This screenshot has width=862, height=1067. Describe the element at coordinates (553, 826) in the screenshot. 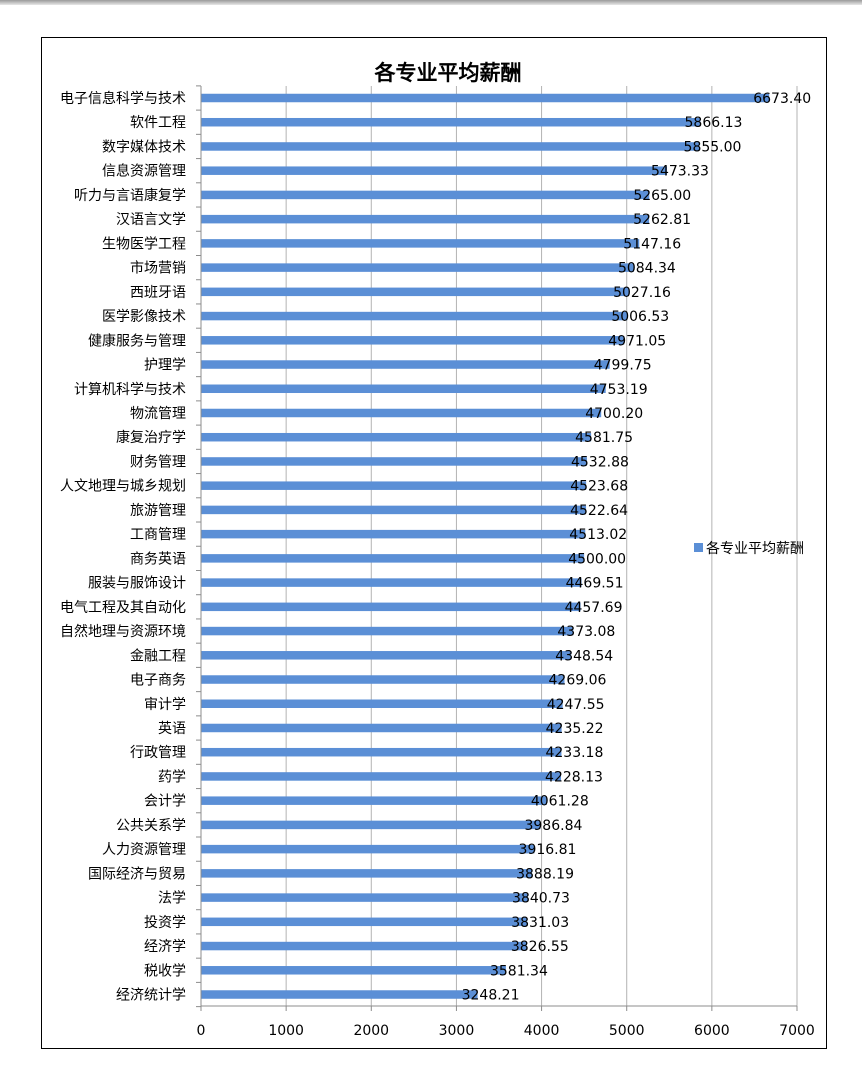

I see `value-label: 3986.84` at that location.